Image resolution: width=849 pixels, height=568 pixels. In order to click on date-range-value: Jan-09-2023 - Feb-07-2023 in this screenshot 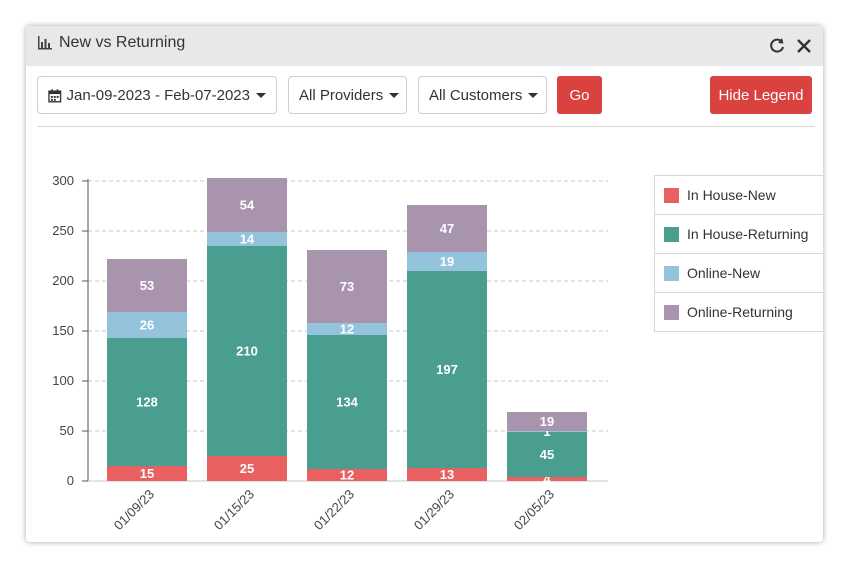, I will do `click(158, 95)`.